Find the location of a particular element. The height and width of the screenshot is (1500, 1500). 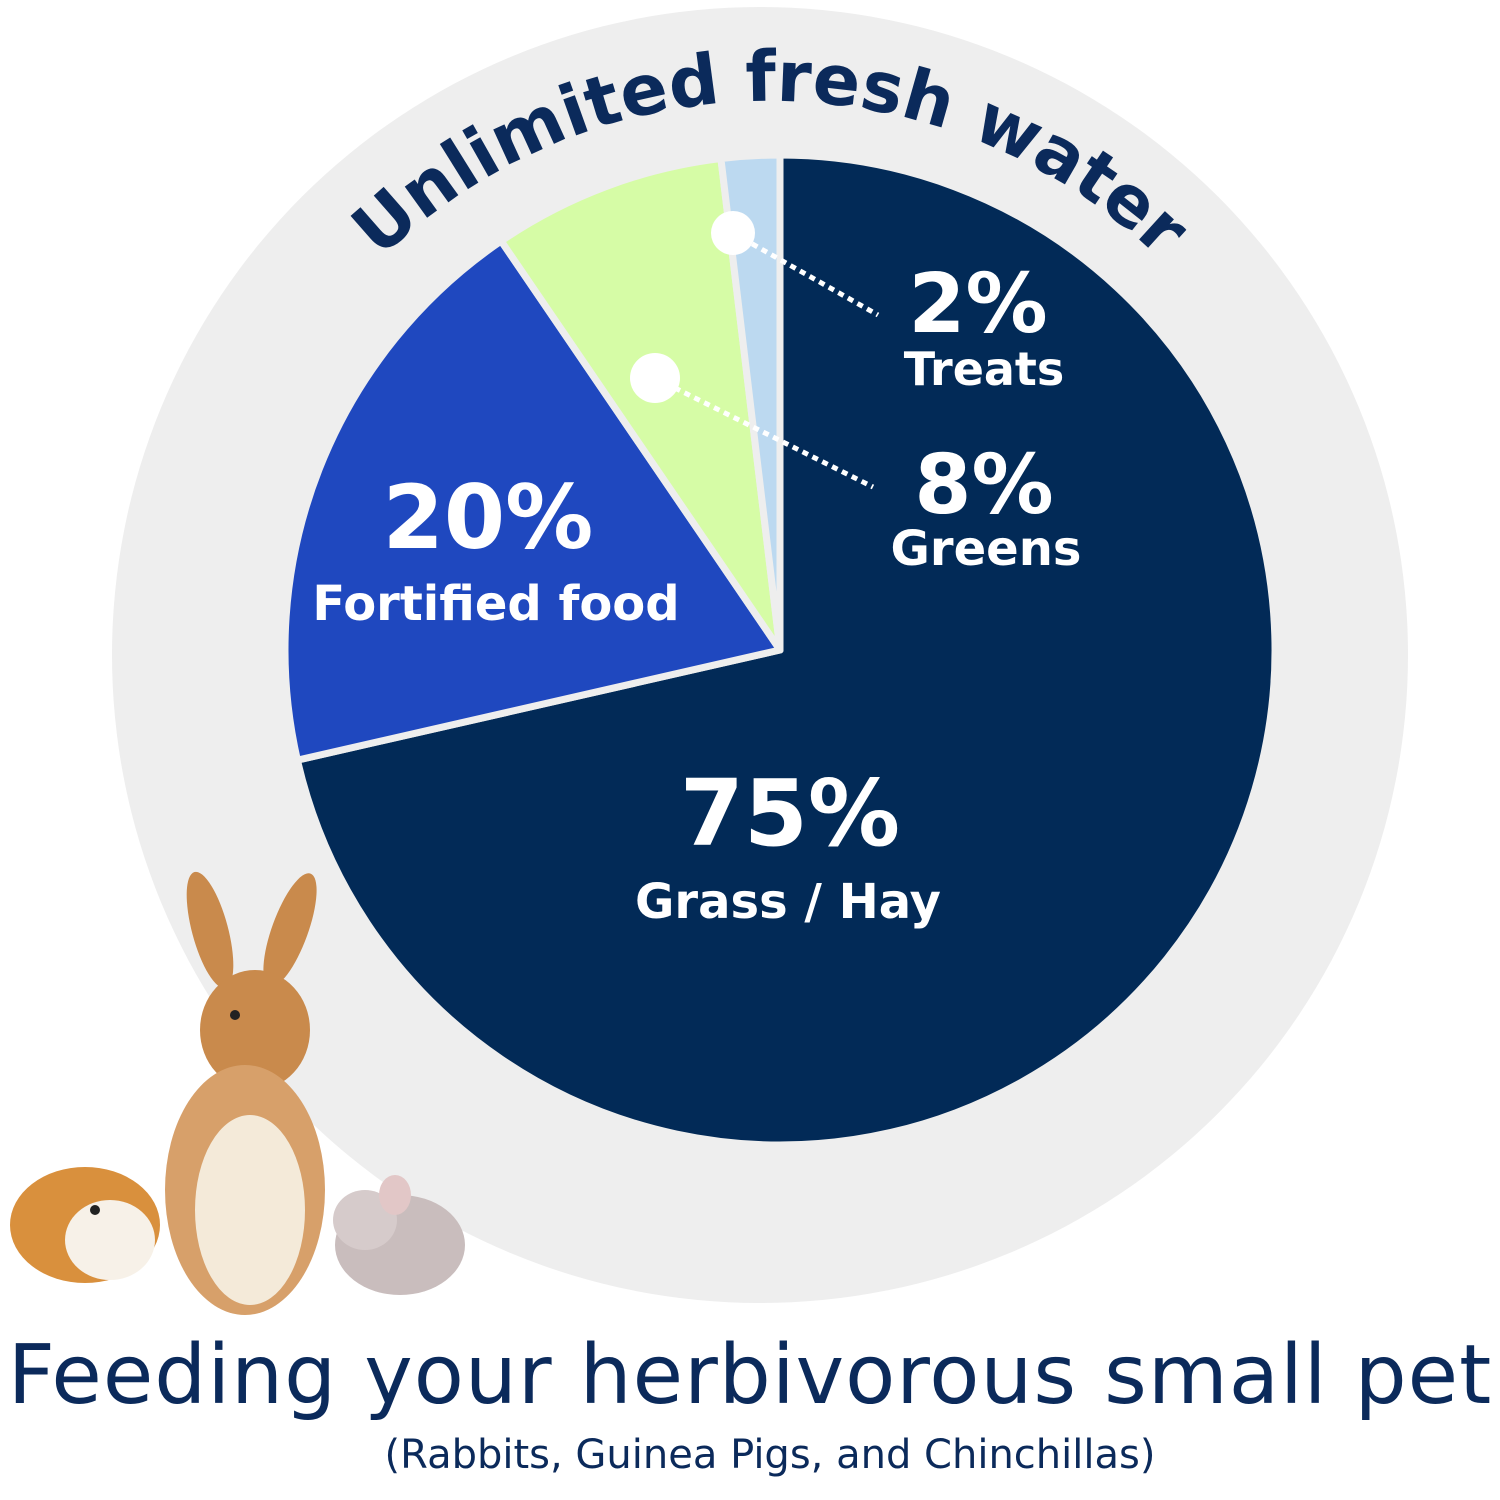

treats-pointer-line is located at coordinates (805, 274).